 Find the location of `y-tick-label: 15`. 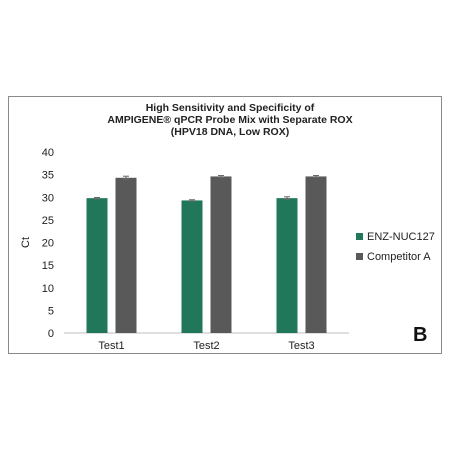

y-tick-label: 15 is located at coordinates (48, 266).